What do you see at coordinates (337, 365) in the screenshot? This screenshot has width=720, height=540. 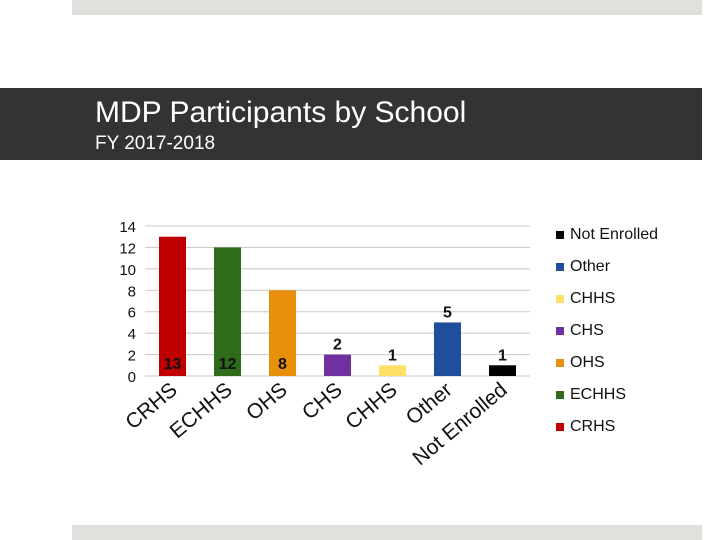 I see `bar-chs` at bounding box center [337, 365].